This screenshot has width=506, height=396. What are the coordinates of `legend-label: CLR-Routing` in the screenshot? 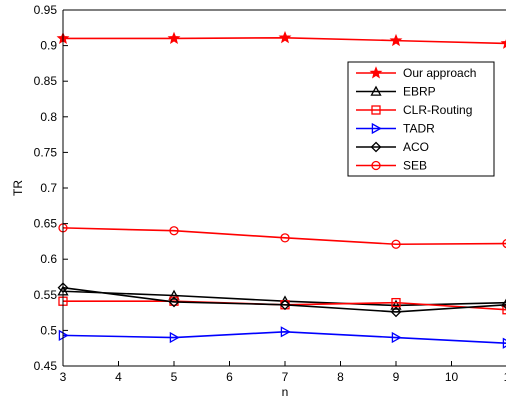 It's located at (437, 110).